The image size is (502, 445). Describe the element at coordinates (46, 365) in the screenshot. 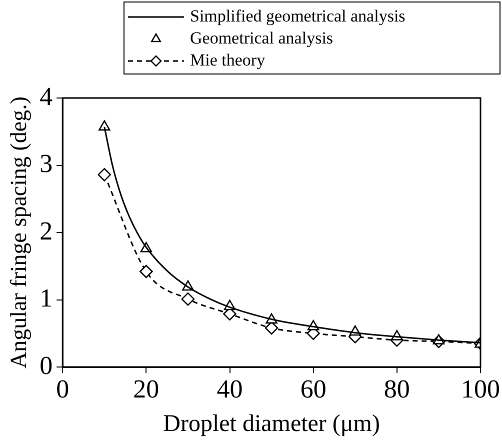

I see `y-tick-label: 0` at that location.